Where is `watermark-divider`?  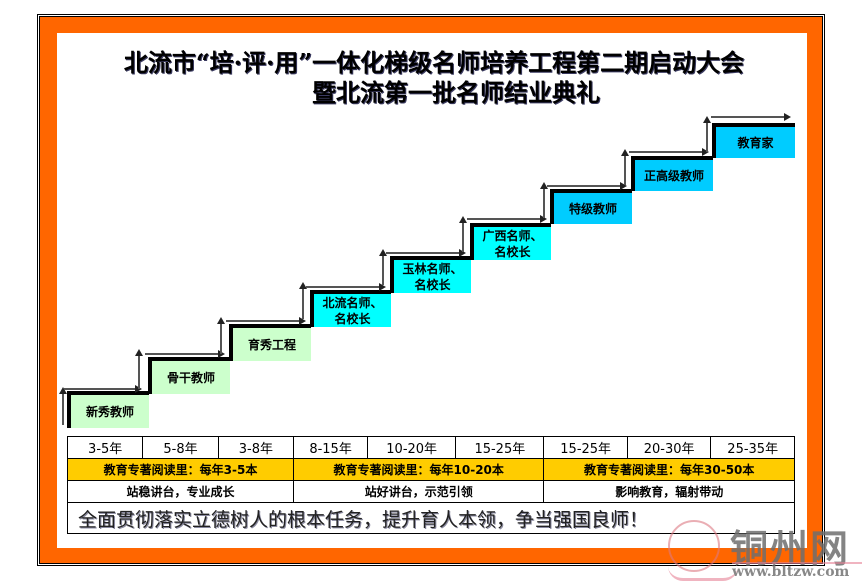 watermark-divider is located at coordinates (797, 563).